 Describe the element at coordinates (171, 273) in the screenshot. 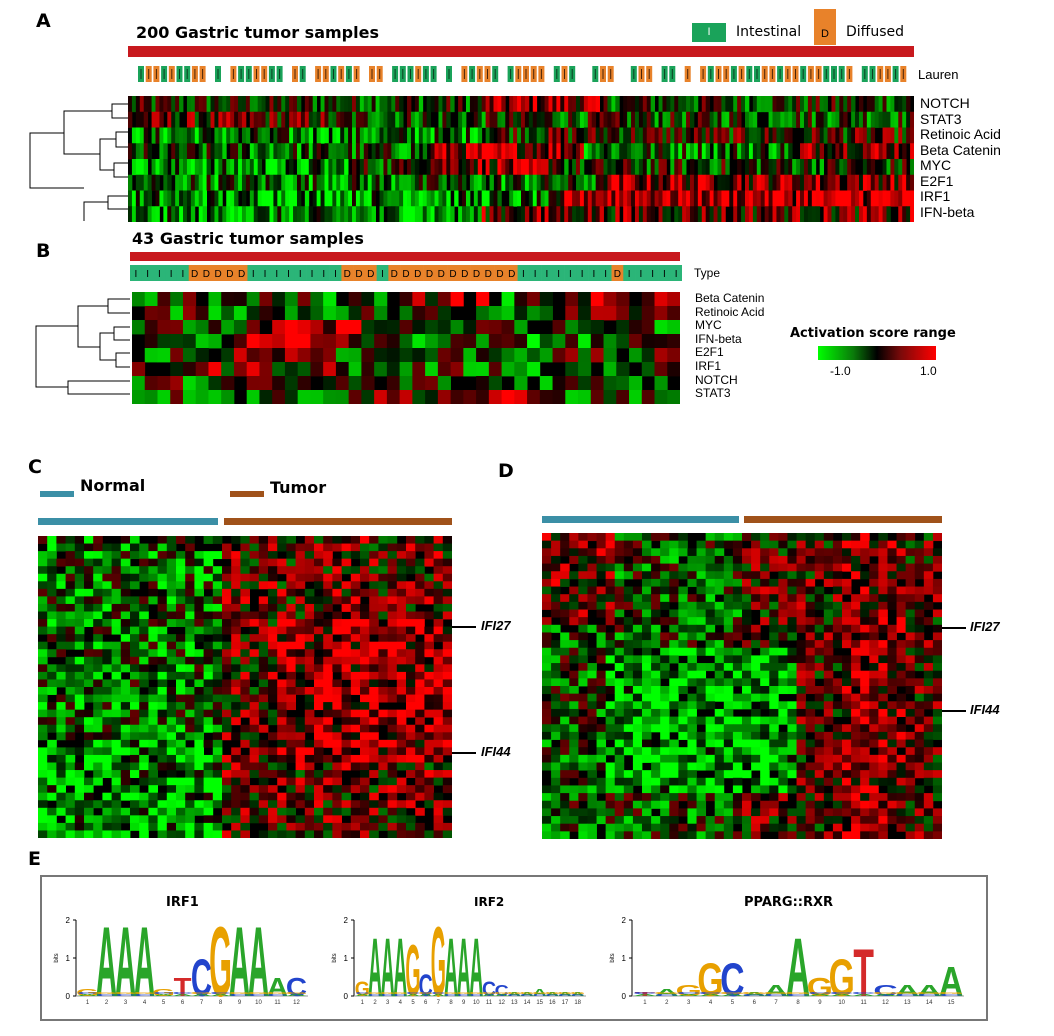

I see `type-sample-cell` at that location.